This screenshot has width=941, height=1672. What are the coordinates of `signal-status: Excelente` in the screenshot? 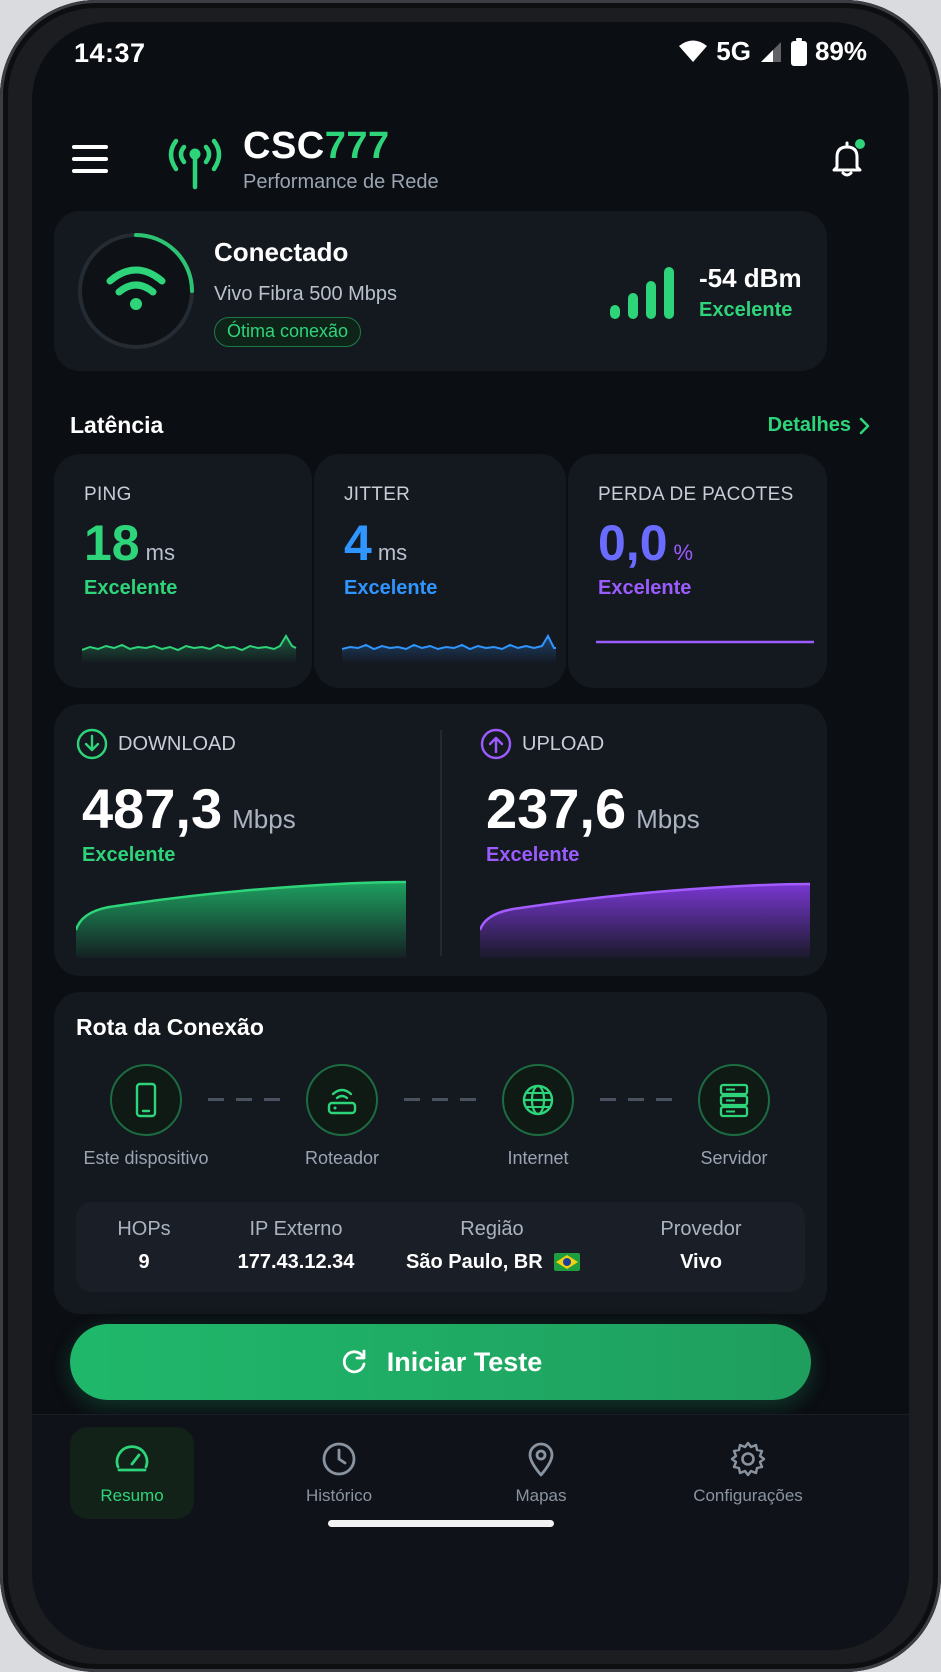 It's located at (746, 310).